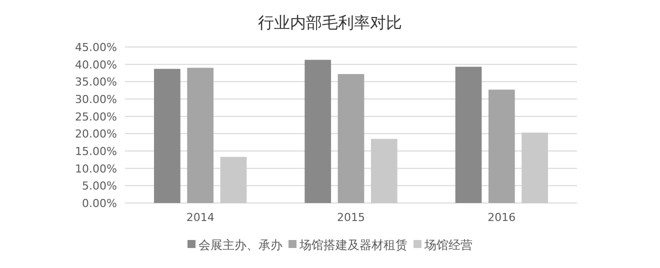 The image size is (660, 268). What do you see at coordinates (96, 99) in the screenshot?
I see `y-tick-label: 30.00%` at bounding box center [96, 99].